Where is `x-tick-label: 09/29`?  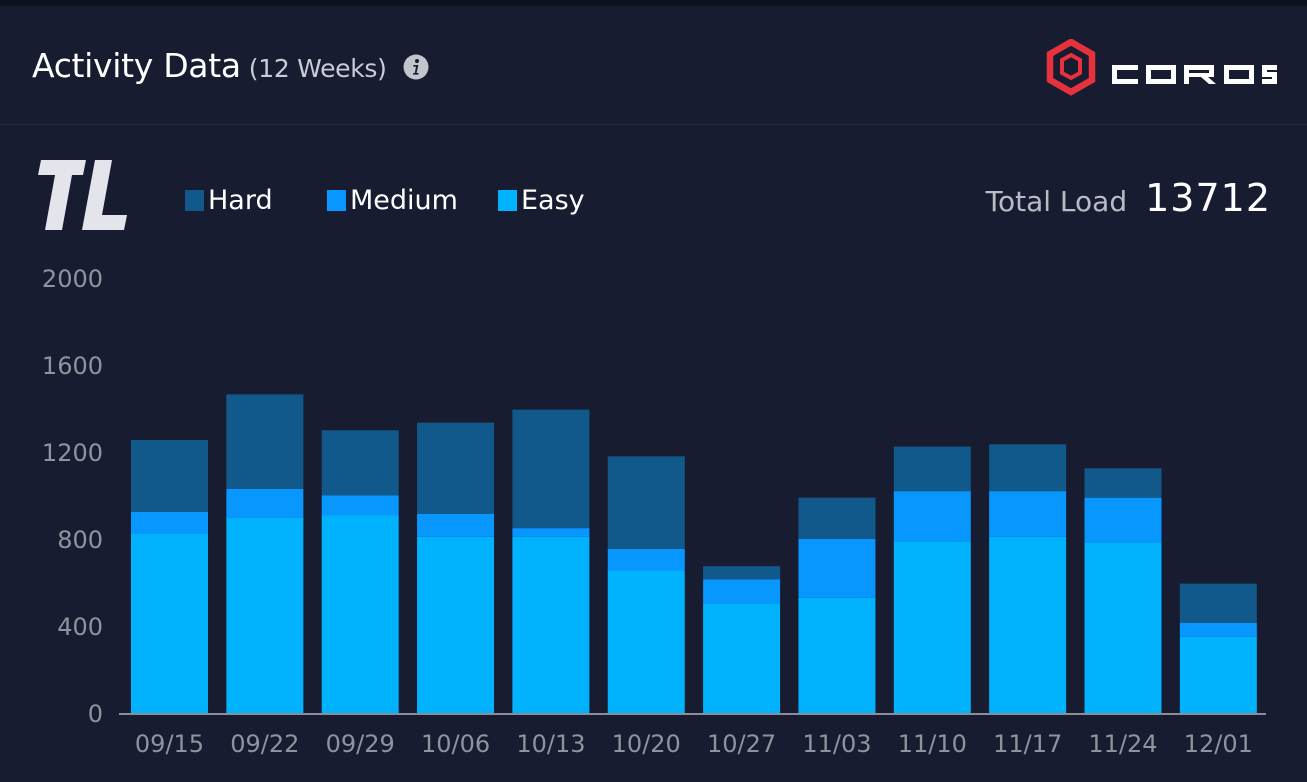
x-tick-label: 09/29 is located at coordinates (360, 744).